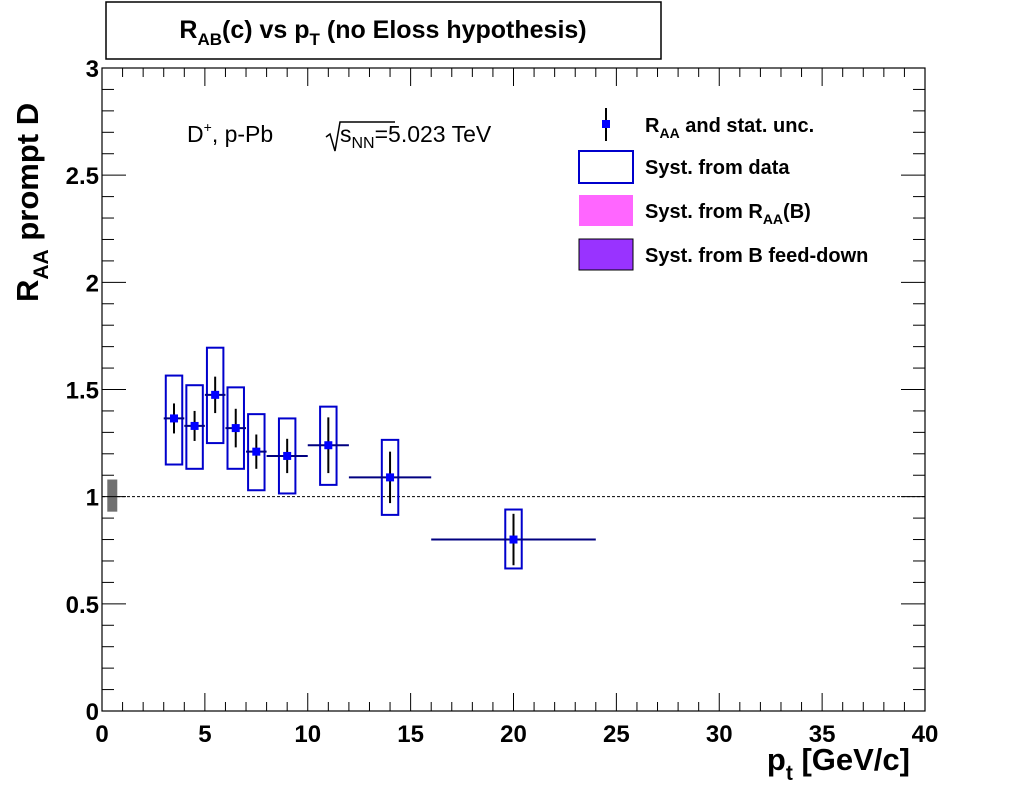 Image resolution: width=1030 pixels, height=791 pixels. Describe the element at coordinates (31, 202) in the screenshot. I see `y-axis-title: RAA prompt D` at that location.